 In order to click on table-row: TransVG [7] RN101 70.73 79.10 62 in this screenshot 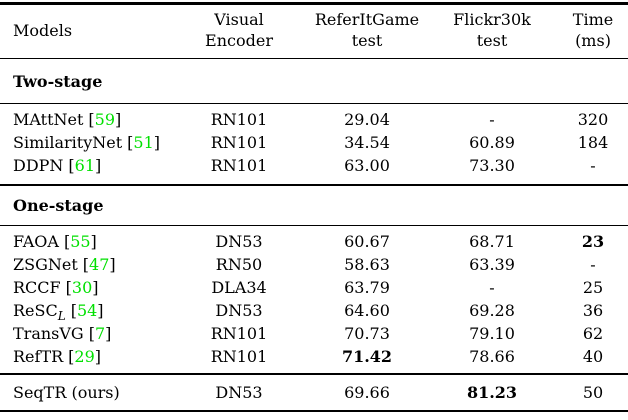, I will do `click(314, 333)`.